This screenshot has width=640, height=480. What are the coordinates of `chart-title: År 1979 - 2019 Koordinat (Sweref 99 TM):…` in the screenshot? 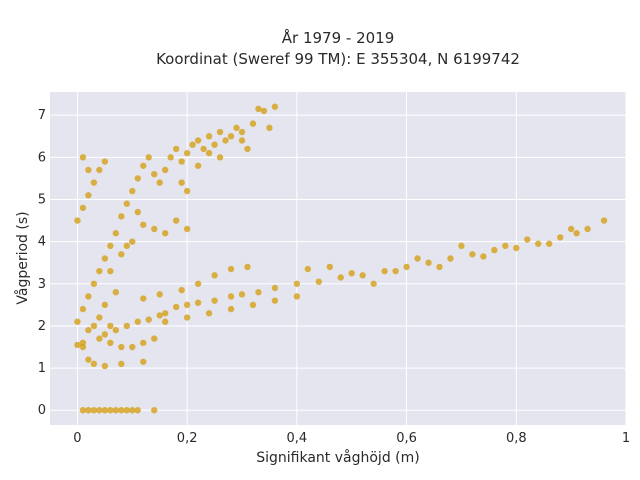 It's located at (320, 49).